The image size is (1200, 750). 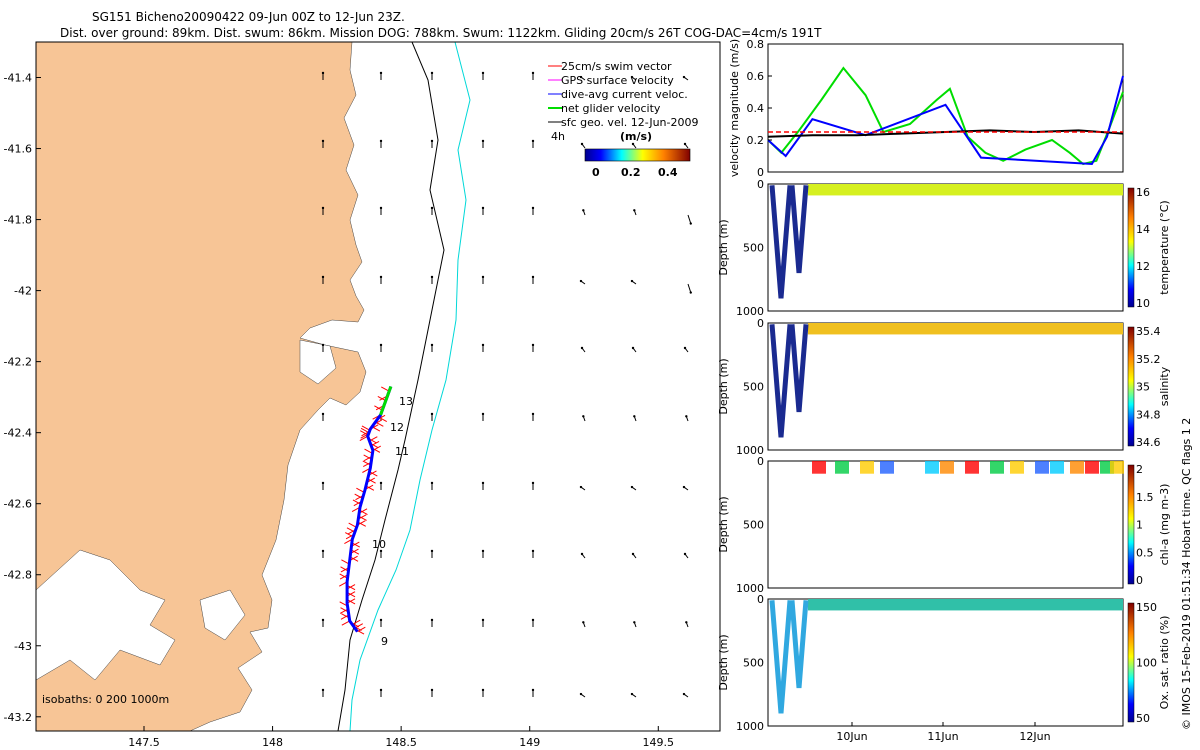 I want to click on inlet-mid, so click(x=222, y=615).